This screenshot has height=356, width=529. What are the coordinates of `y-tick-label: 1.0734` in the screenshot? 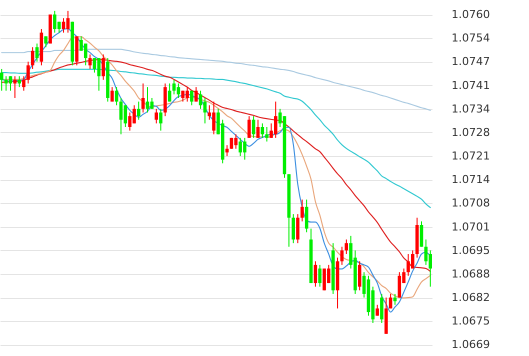 It's located at (471, 109).